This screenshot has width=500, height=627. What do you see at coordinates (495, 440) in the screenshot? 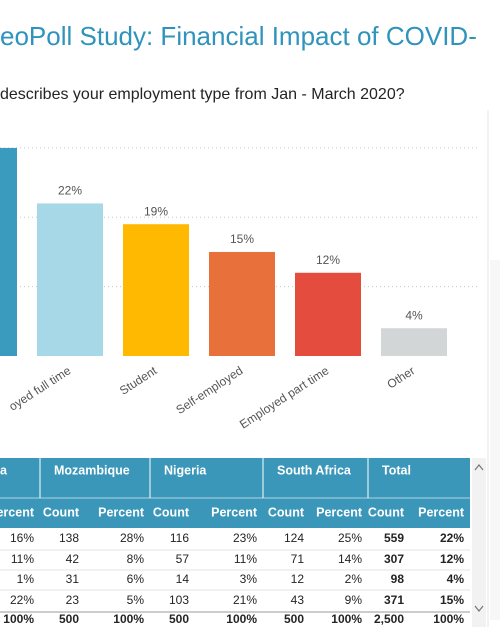
I see `side-panel` at bounding box center [495, 440].